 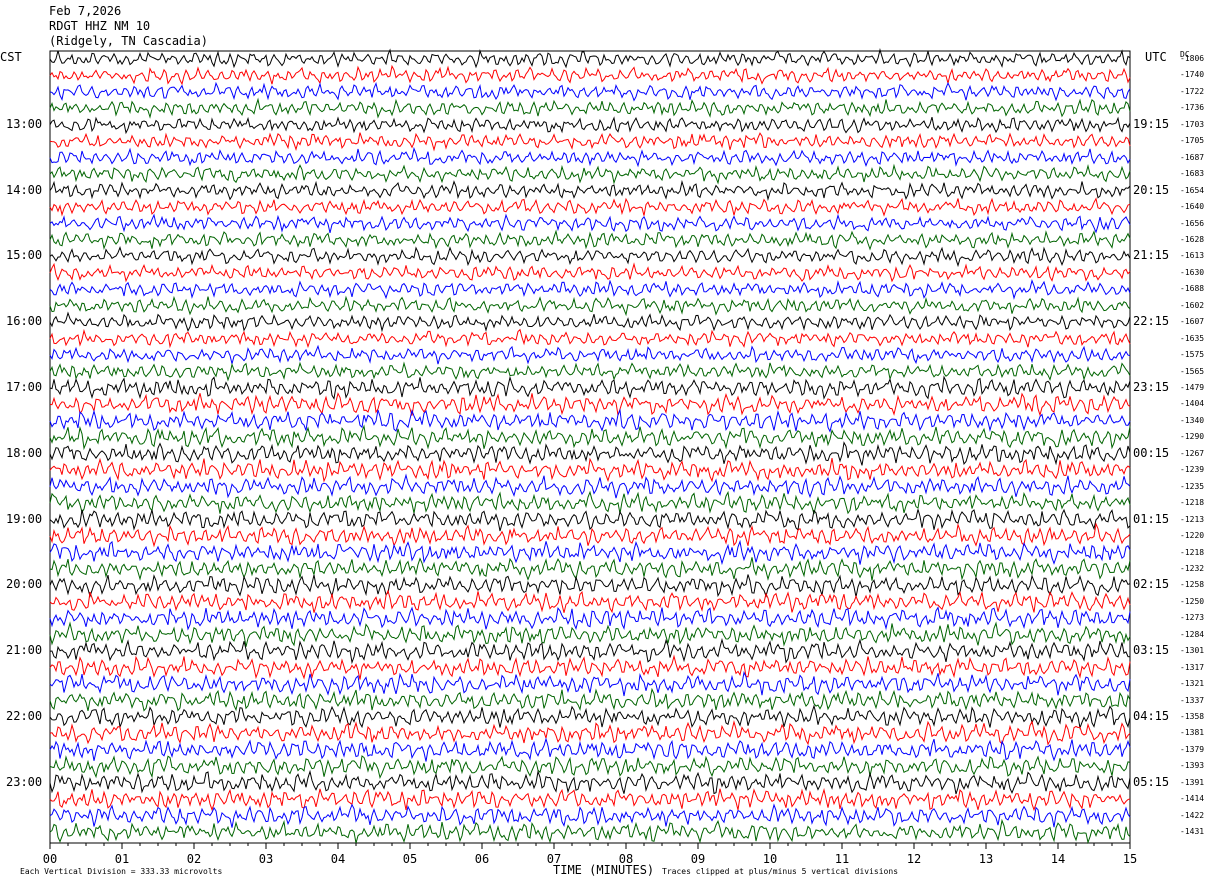 What do you see at coordinates (24, 255) in the screenshot?
I see `left-hour-label: 15:00` at bounding box center [24, 255].